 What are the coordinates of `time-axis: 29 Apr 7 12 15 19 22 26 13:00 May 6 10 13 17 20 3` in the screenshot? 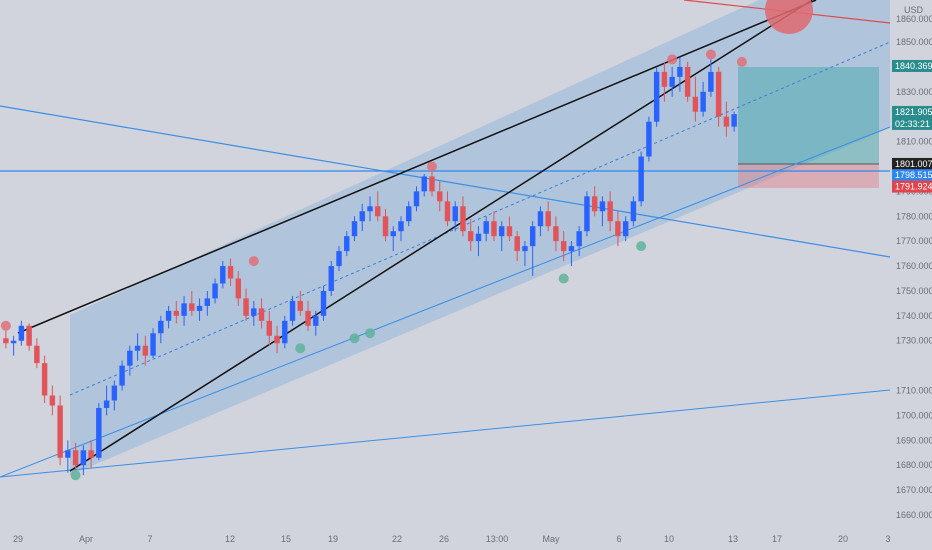 It's located at (452, 539).